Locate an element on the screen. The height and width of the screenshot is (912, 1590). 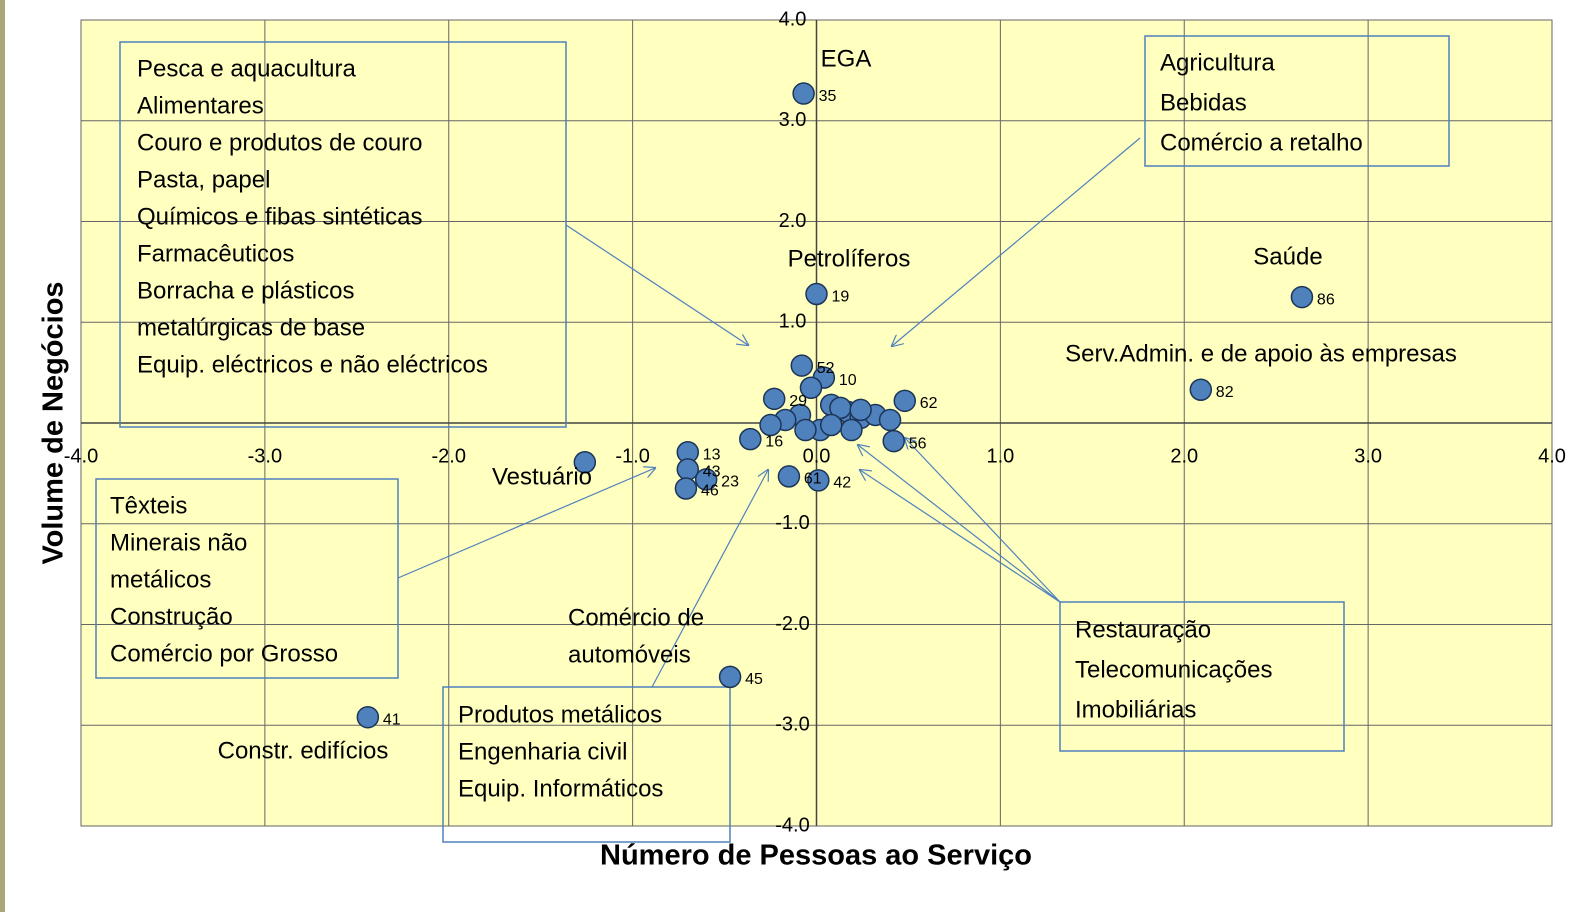
point-label: 82 is located at coordinates (1225, 392).